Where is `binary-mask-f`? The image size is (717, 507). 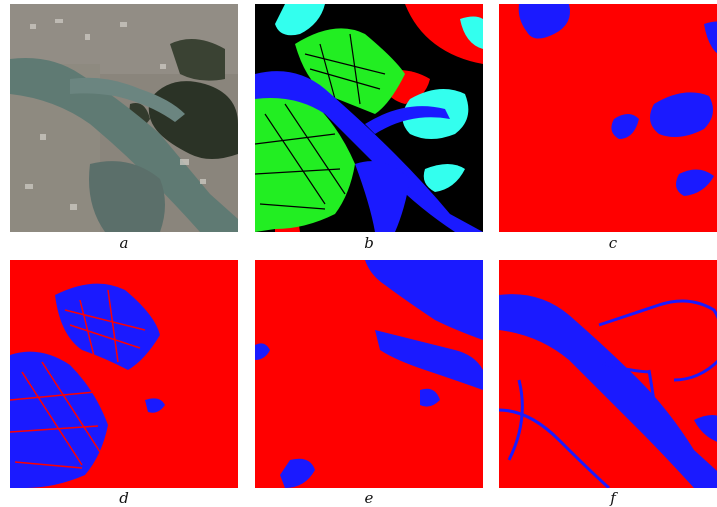
binary-mask-f is located at coordinates (608, 374).